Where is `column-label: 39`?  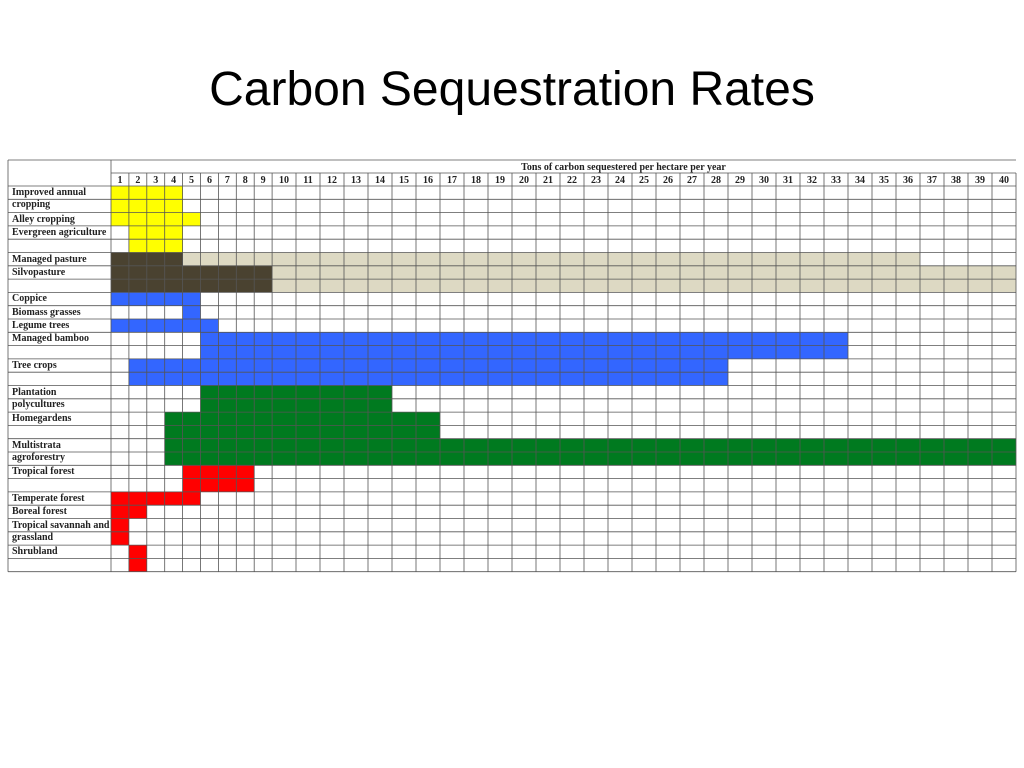 column-label: 39 is located at coordinates (980, 180).